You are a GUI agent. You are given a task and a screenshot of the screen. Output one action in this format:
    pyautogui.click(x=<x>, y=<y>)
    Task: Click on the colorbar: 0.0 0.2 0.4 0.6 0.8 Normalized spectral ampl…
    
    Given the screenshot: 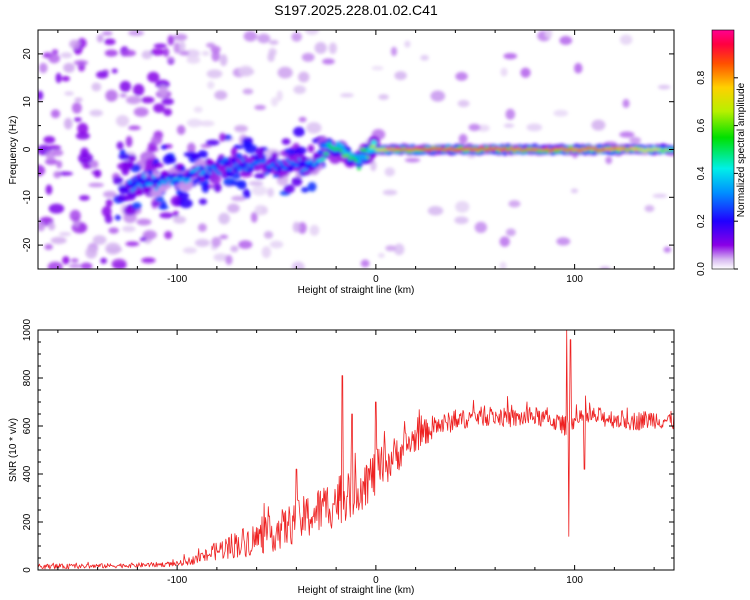 What is the action you would take?
    pyautogui.click(x=721, y=152)
    